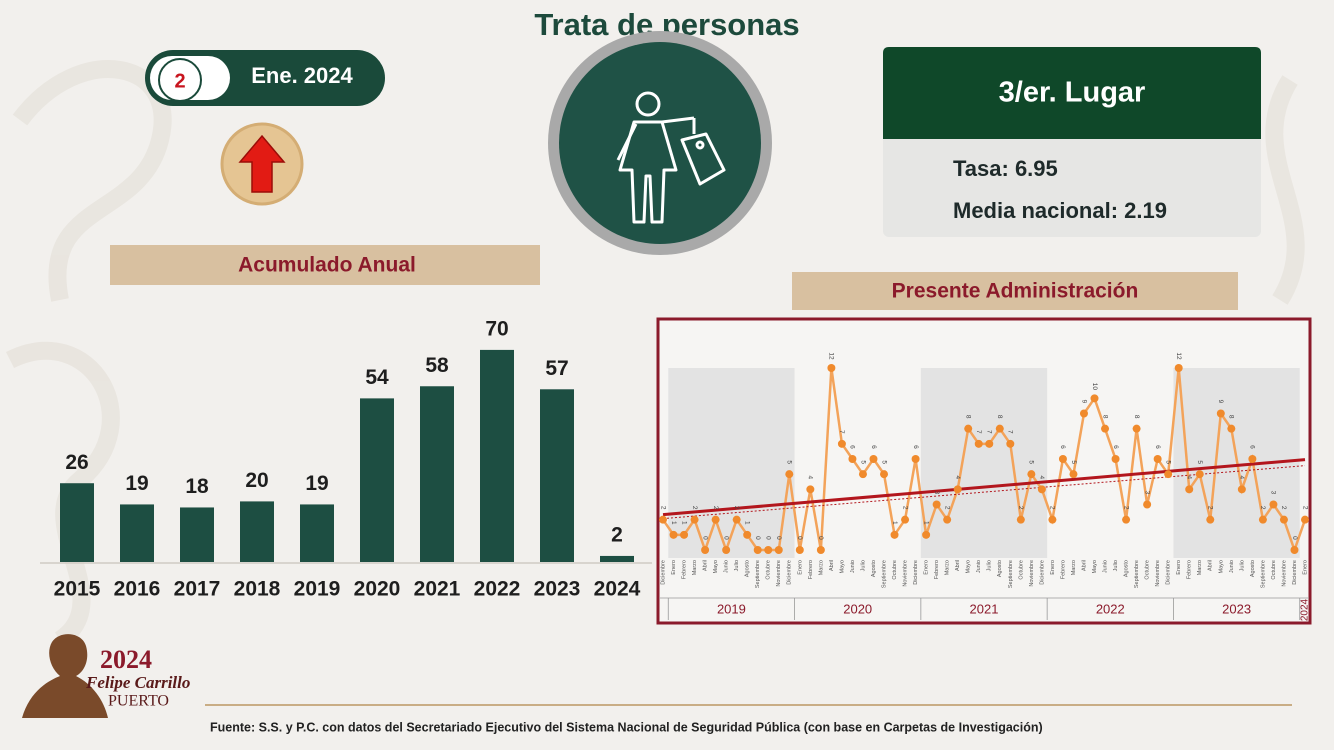 The width and height of the screenshot is (1334, 750). I want to click on bar-chart-banner, so click(325, 265).